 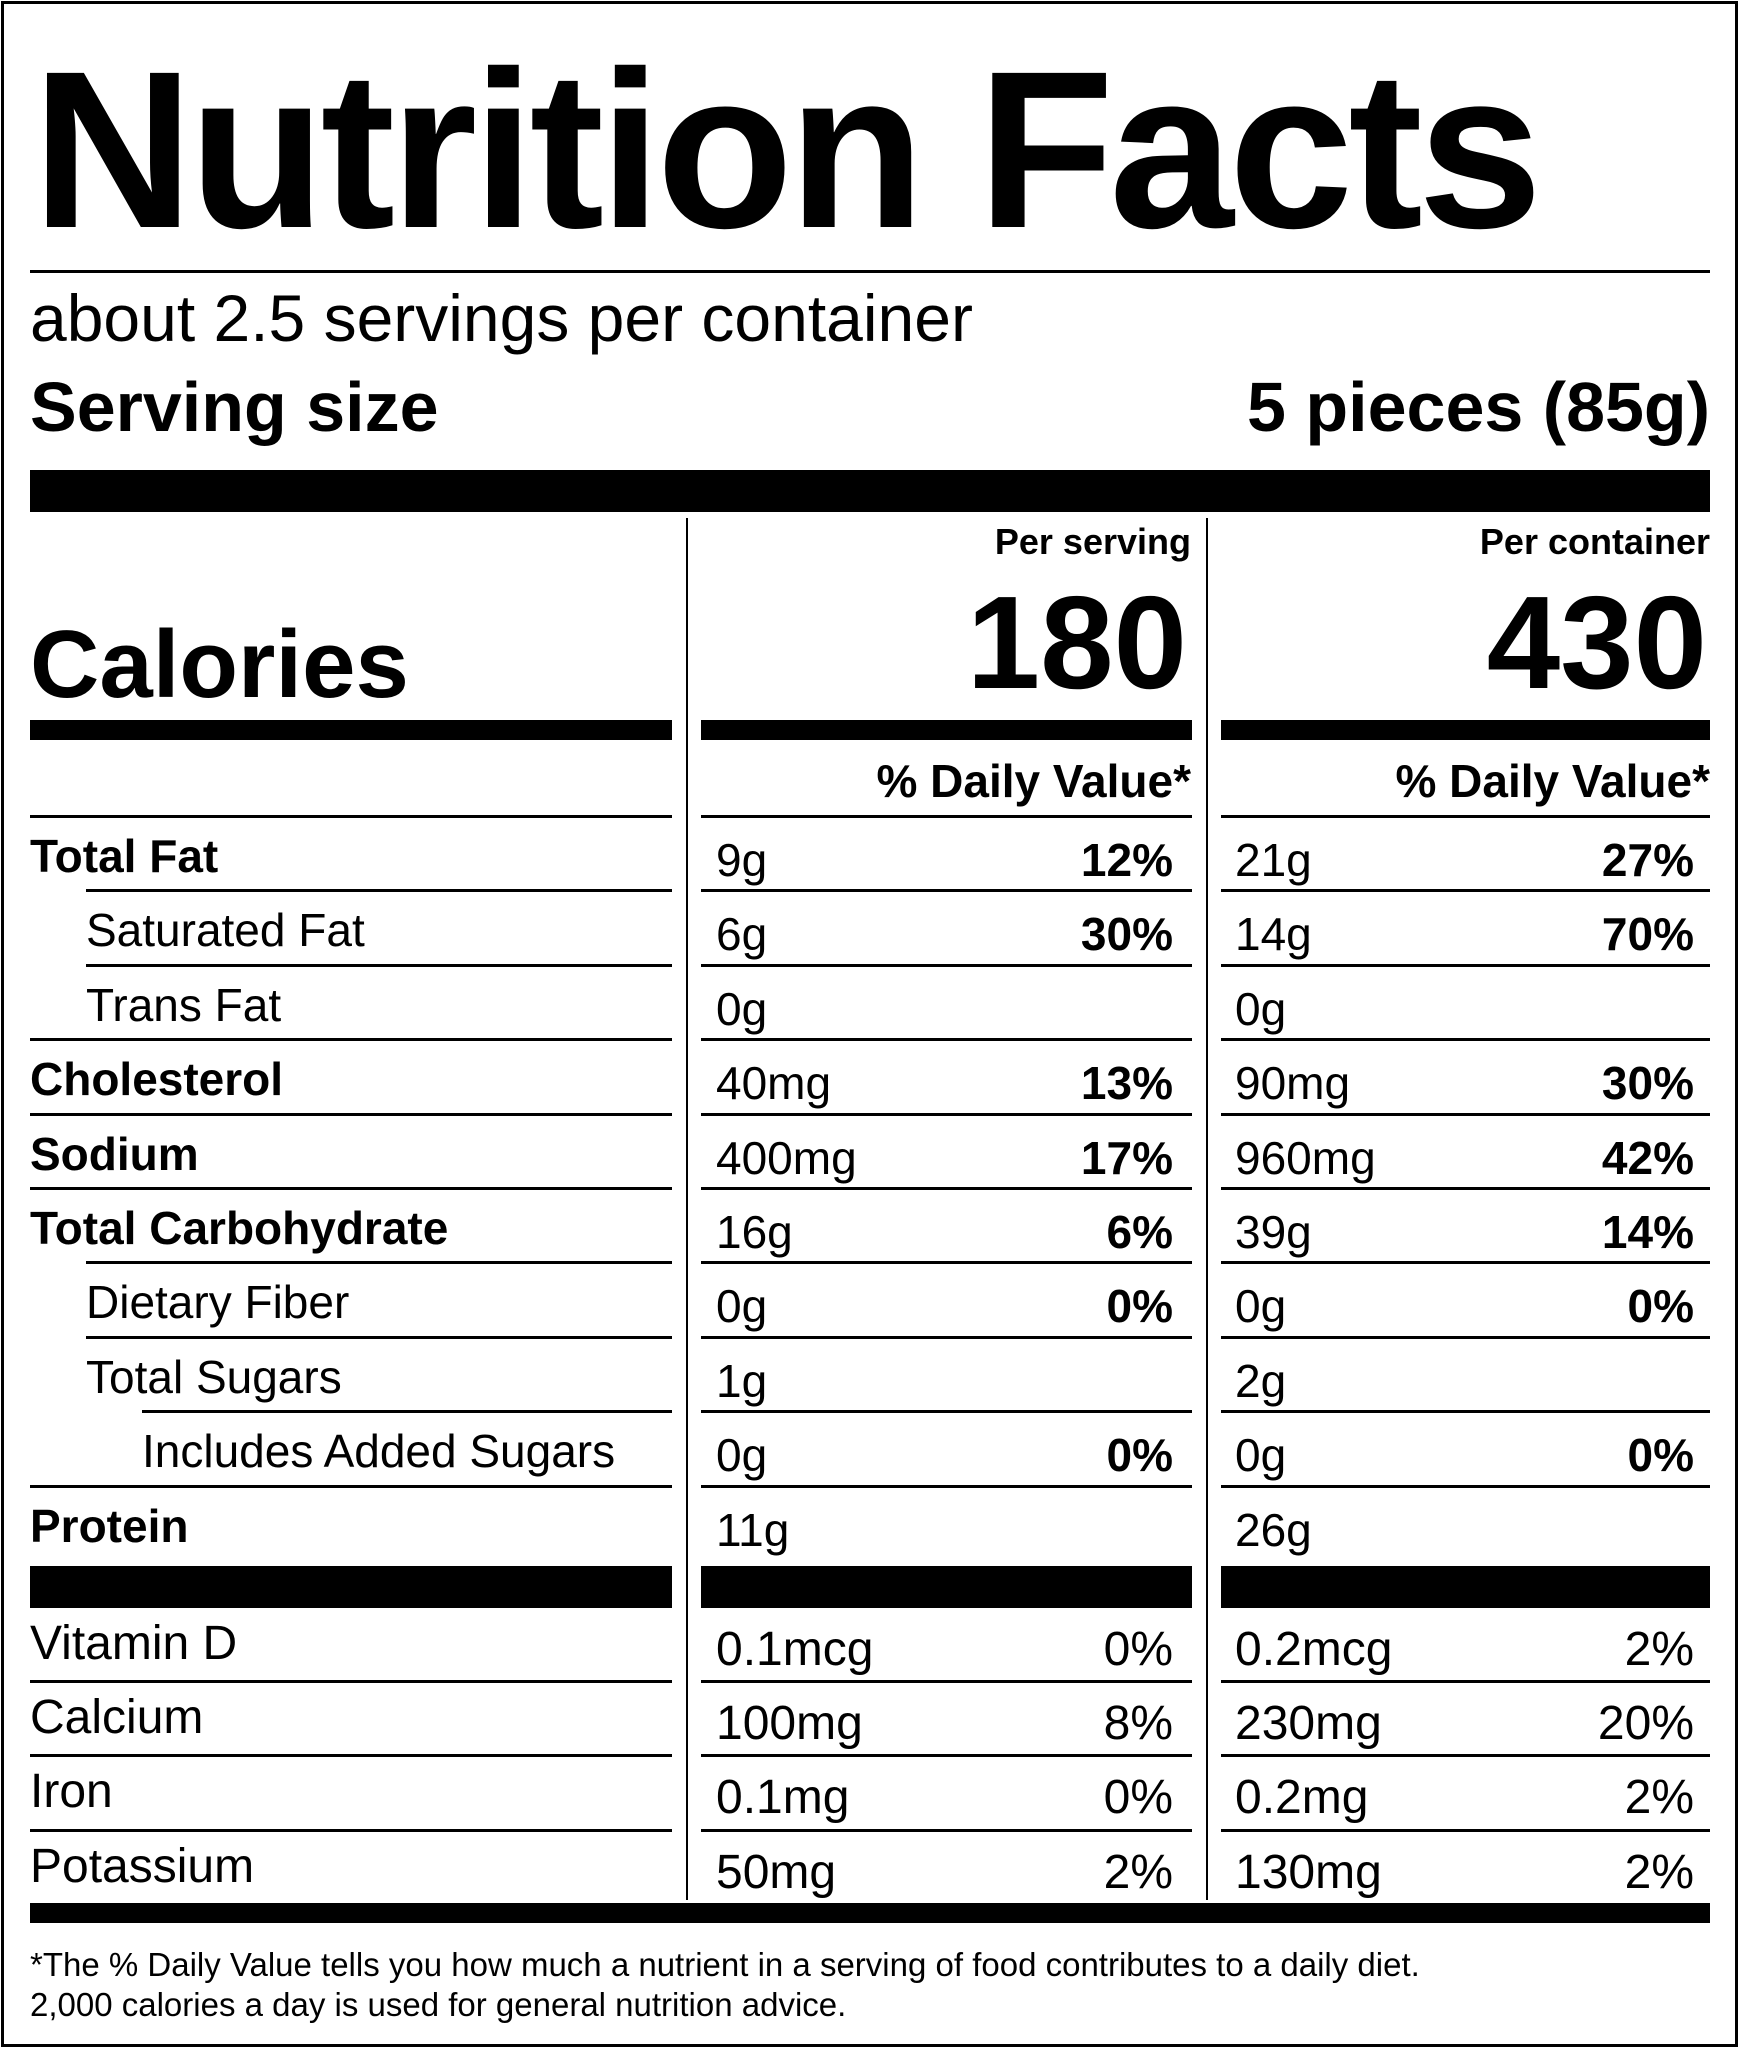 I want to click on servings-per-container: about 2.5 servings per container, so click(x=501, y=318).